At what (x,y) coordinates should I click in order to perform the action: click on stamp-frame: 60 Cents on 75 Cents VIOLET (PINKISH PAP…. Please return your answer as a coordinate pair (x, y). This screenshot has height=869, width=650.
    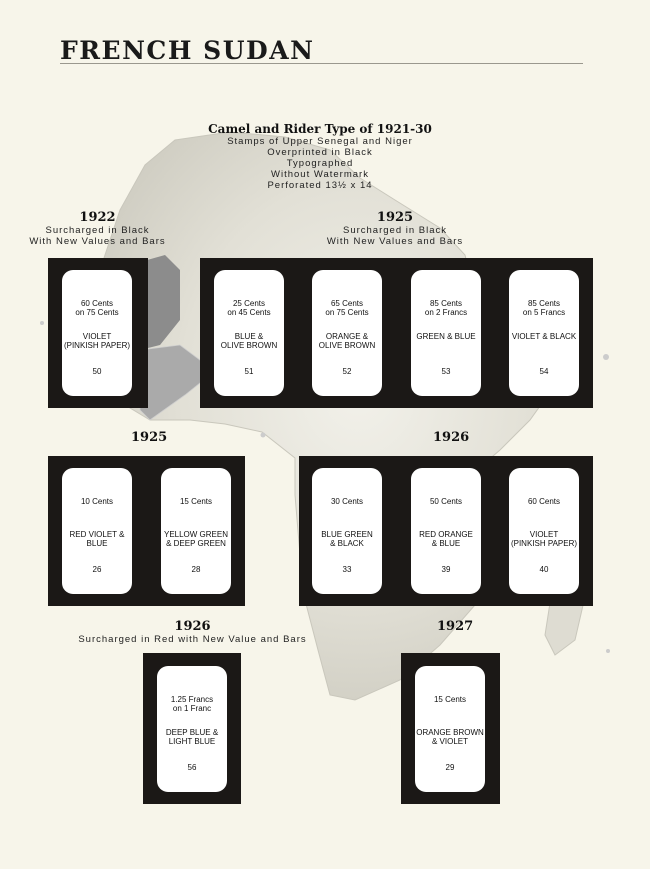
    Looking at the image, I should click on (97, 333).